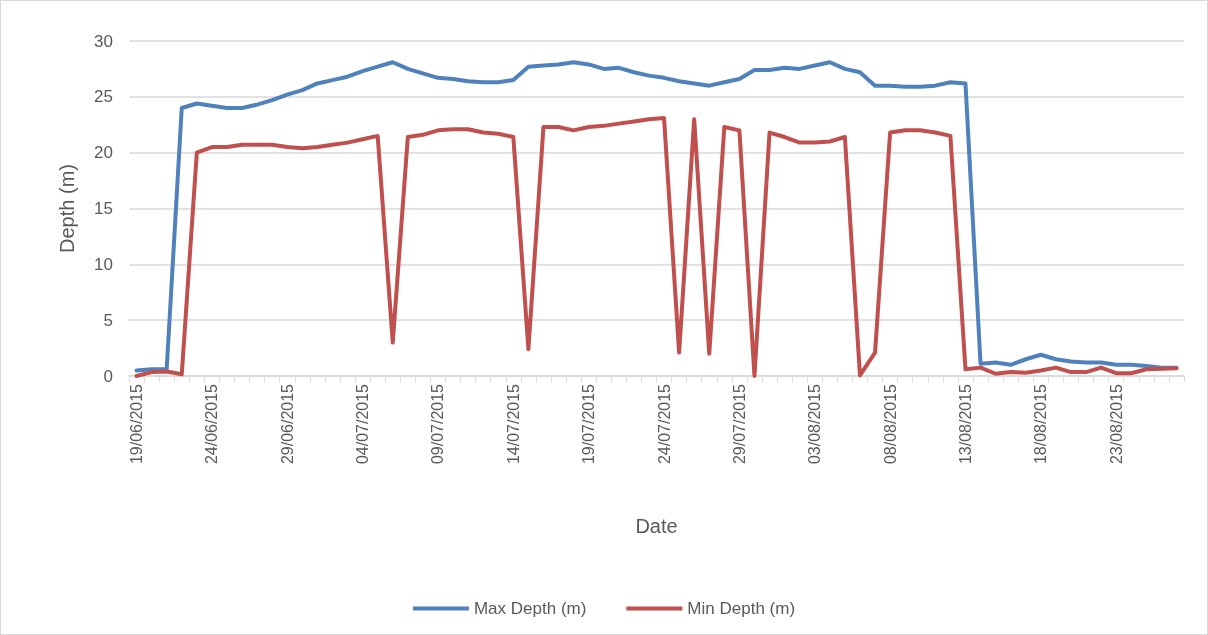  Describe the element at coordinates (287, 424) in the screenshot. I see `x-tick-label: 29/06/2015` at that location.